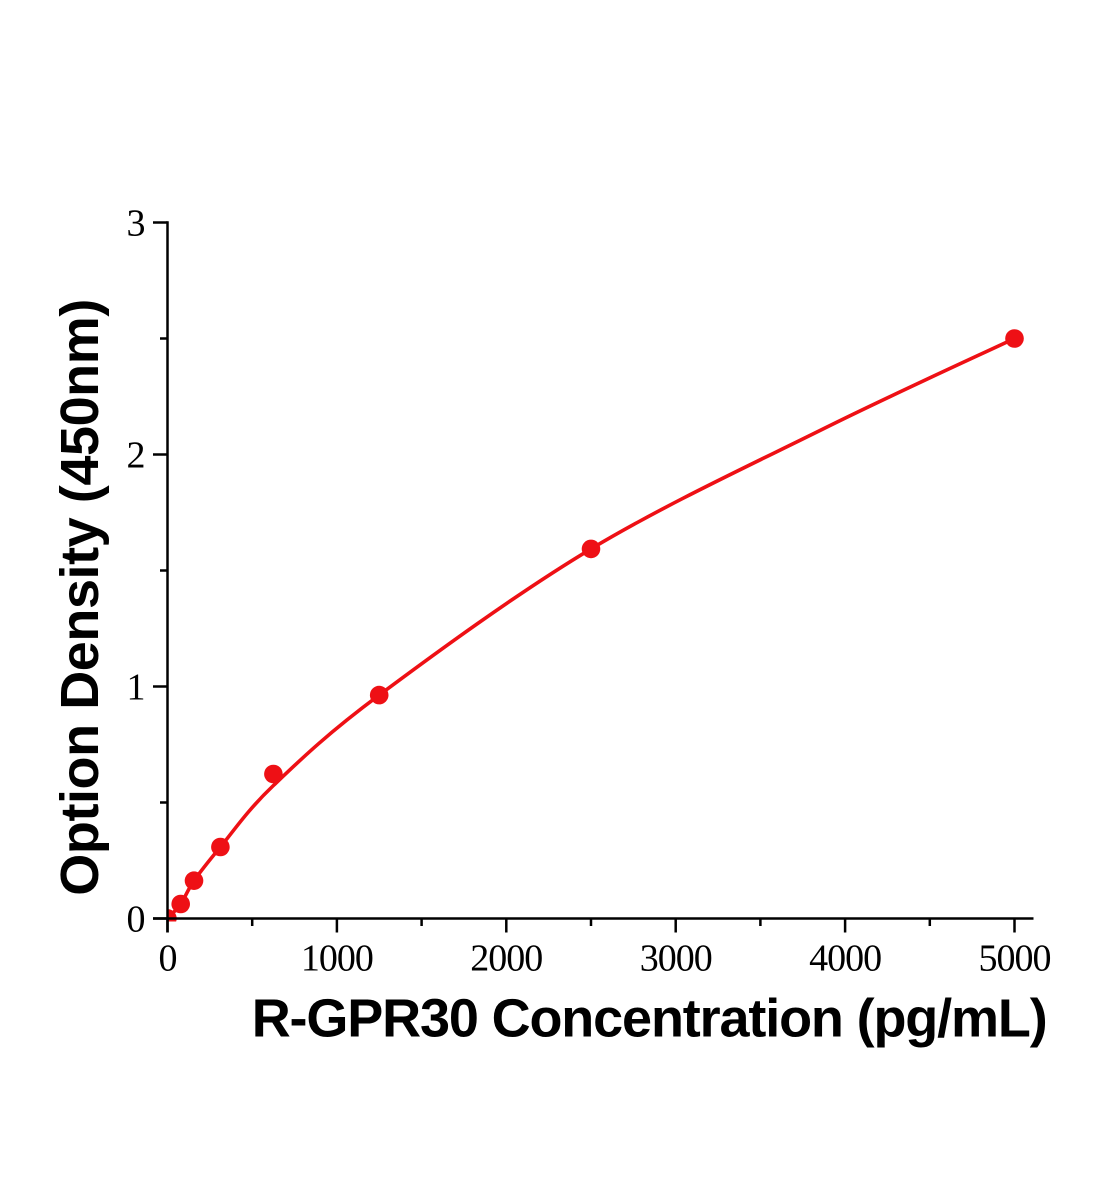  Describe the element at coordinates (136, 688) in the screenshot. I see `svg-text: 1` at that location.